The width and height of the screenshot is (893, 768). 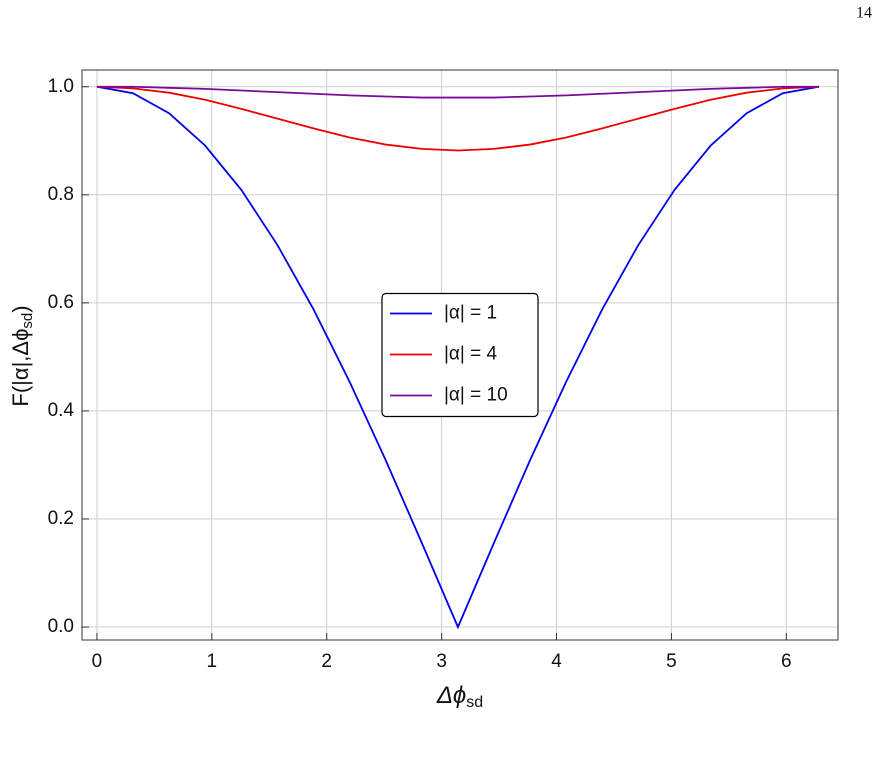 I want to click on y-axis-label: F(|α|,Δϕsd), so click(x=22, y=355).